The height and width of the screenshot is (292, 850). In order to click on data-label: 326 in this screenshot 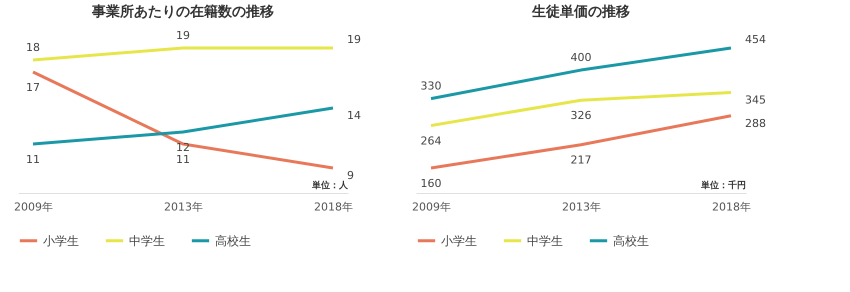, I will do `click(581, 115)`.